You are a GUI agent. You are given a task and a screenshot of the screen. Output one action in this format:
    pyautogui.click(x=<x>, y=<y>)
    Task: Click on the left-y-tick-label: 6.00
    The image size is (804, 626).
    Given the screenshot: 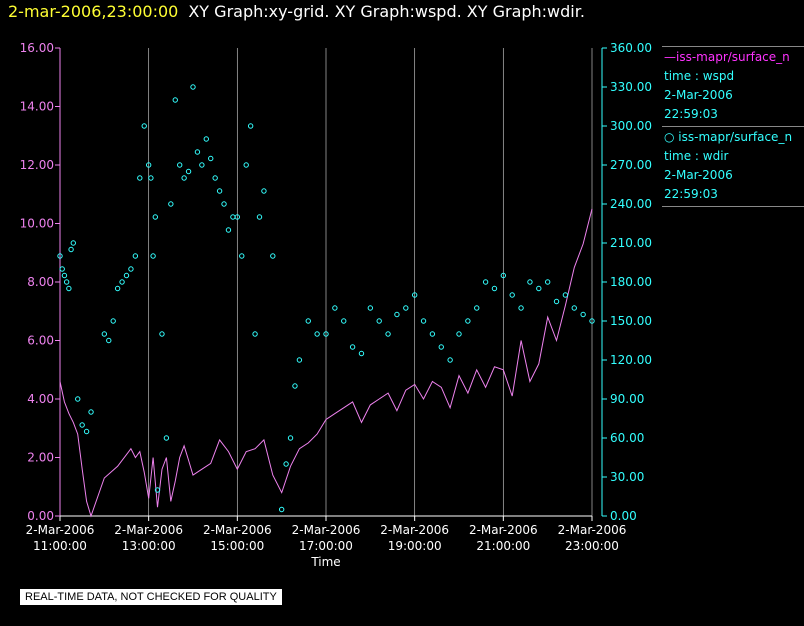 What is the action you would take?
    pyautogui.click(x=40, y=341)
    